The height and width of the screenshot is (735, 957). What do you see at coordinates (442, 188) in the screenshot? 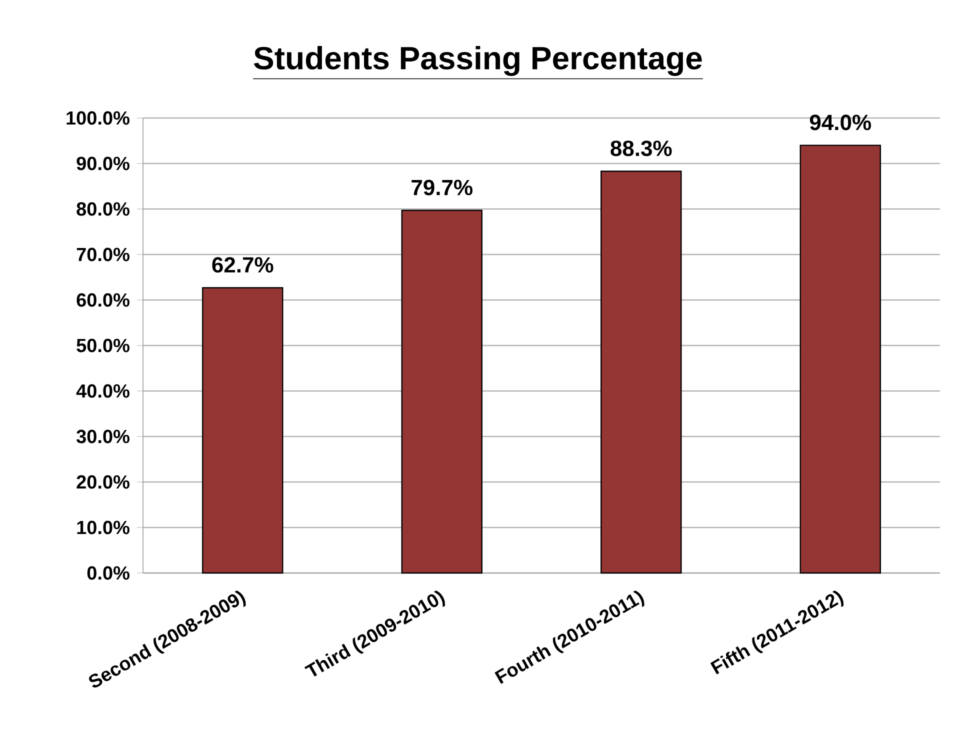
I see `data-label: 79.7%` at bounding box center [442, 188].